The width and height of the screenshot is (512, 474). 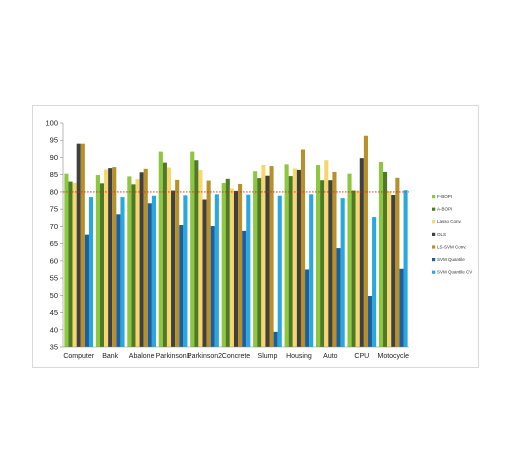 I want to click on y-tick-label: 85, so click(x=54, y=174).